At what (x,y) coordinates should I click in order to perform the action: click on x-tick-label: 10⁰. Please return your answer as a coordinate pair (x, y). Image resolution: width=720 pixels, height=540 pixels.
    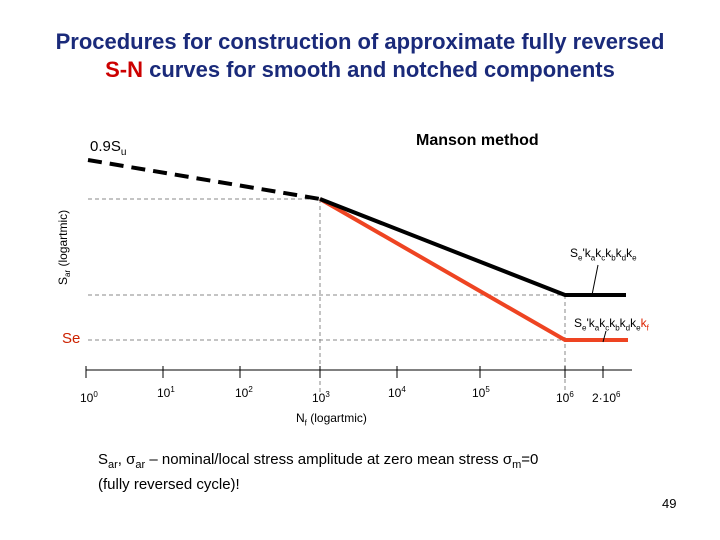
    Looking at the image, I should click on (89, 397).